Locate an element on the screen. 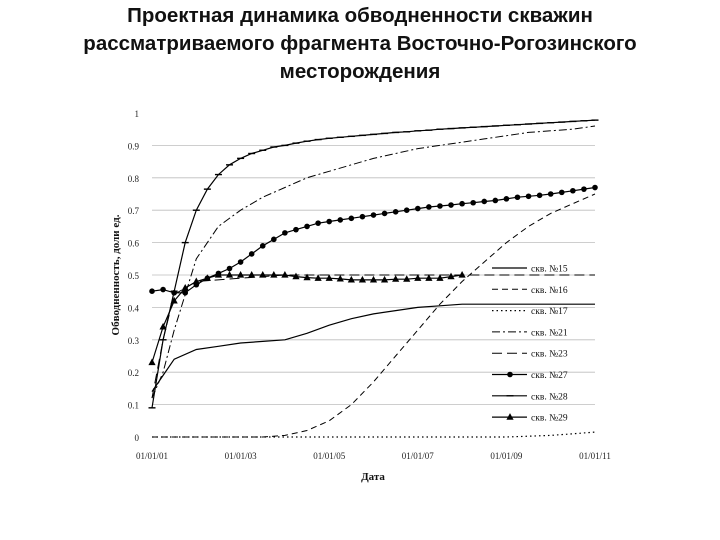 The width and height of the screenshot is (720, 540). title-line-1: Проектная динамика обводненности скважин is located at coordinates (360, 15).